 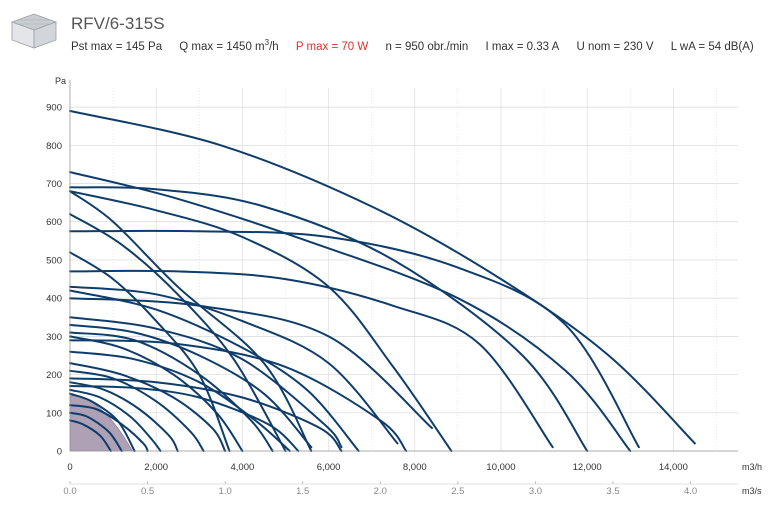 What do you see at coordinates (147, 491) in the screenshot?
I see `x2-tick-label: 0.5` at bounding box center [147, 491].